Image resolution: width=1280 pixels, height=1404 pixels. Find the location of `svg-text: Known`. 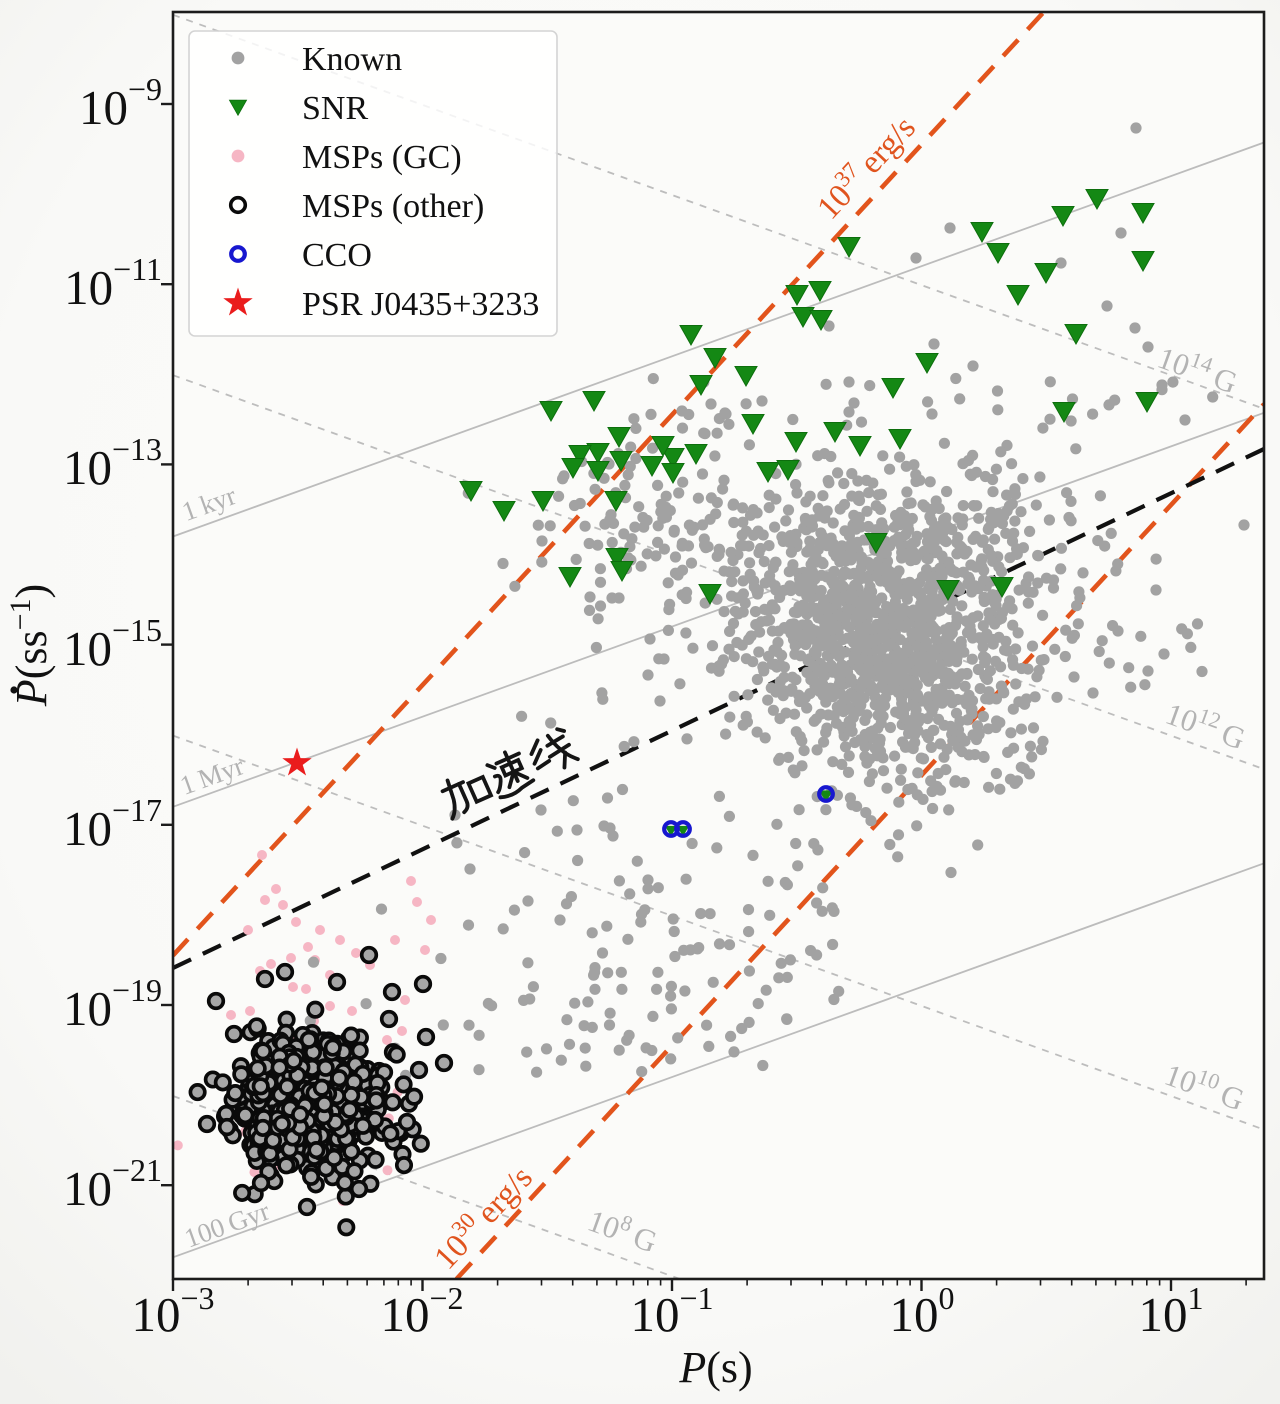

svg-text: Known is located at coordinates (352, 59).